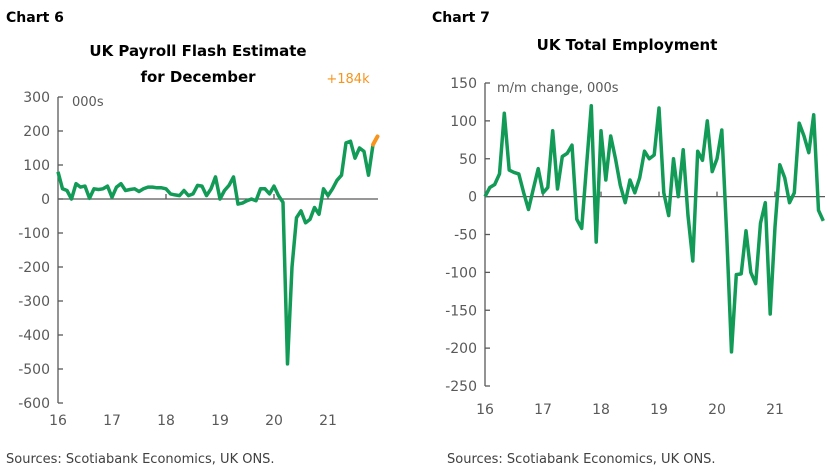 Image resolution: width=828 pixels, height=472 pixels. What do you see at coordinates (34, 336) in the screenshot?
I see `y-tick-label: -400` at bounding box center [34, 336].